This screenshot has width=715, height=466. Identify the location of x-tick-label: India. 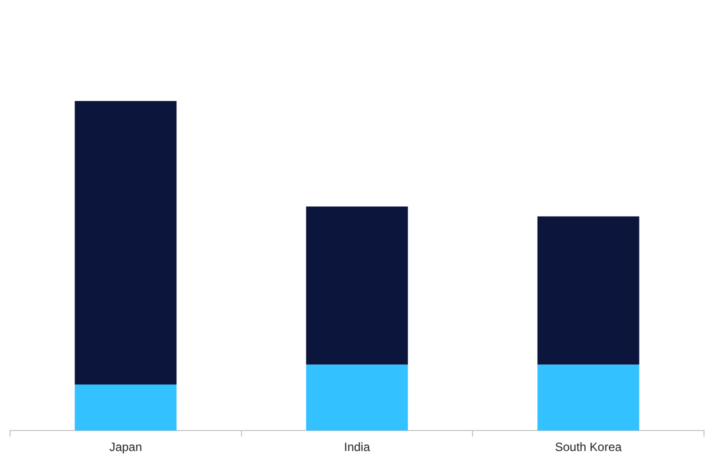
(357, 447).